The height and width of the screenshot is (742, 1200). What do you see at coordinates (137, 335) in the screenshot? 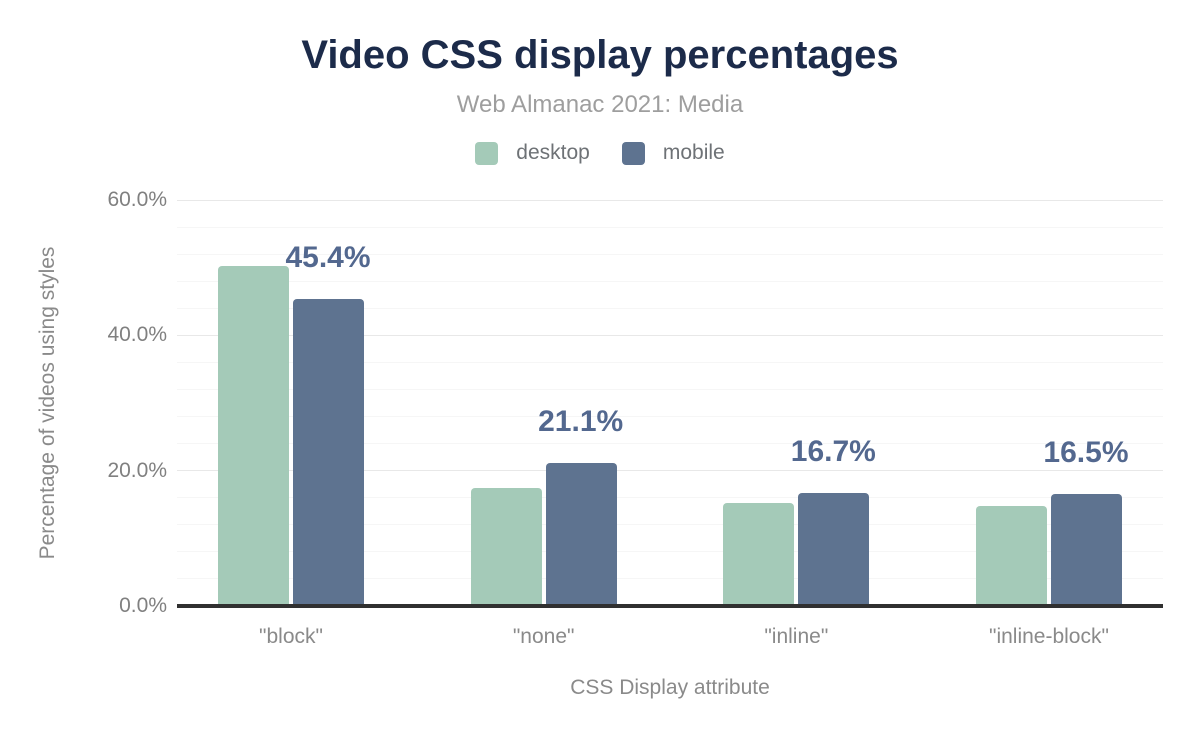
I see `y-tick-label-400: 40.0%` at bounding box center [137, 335].